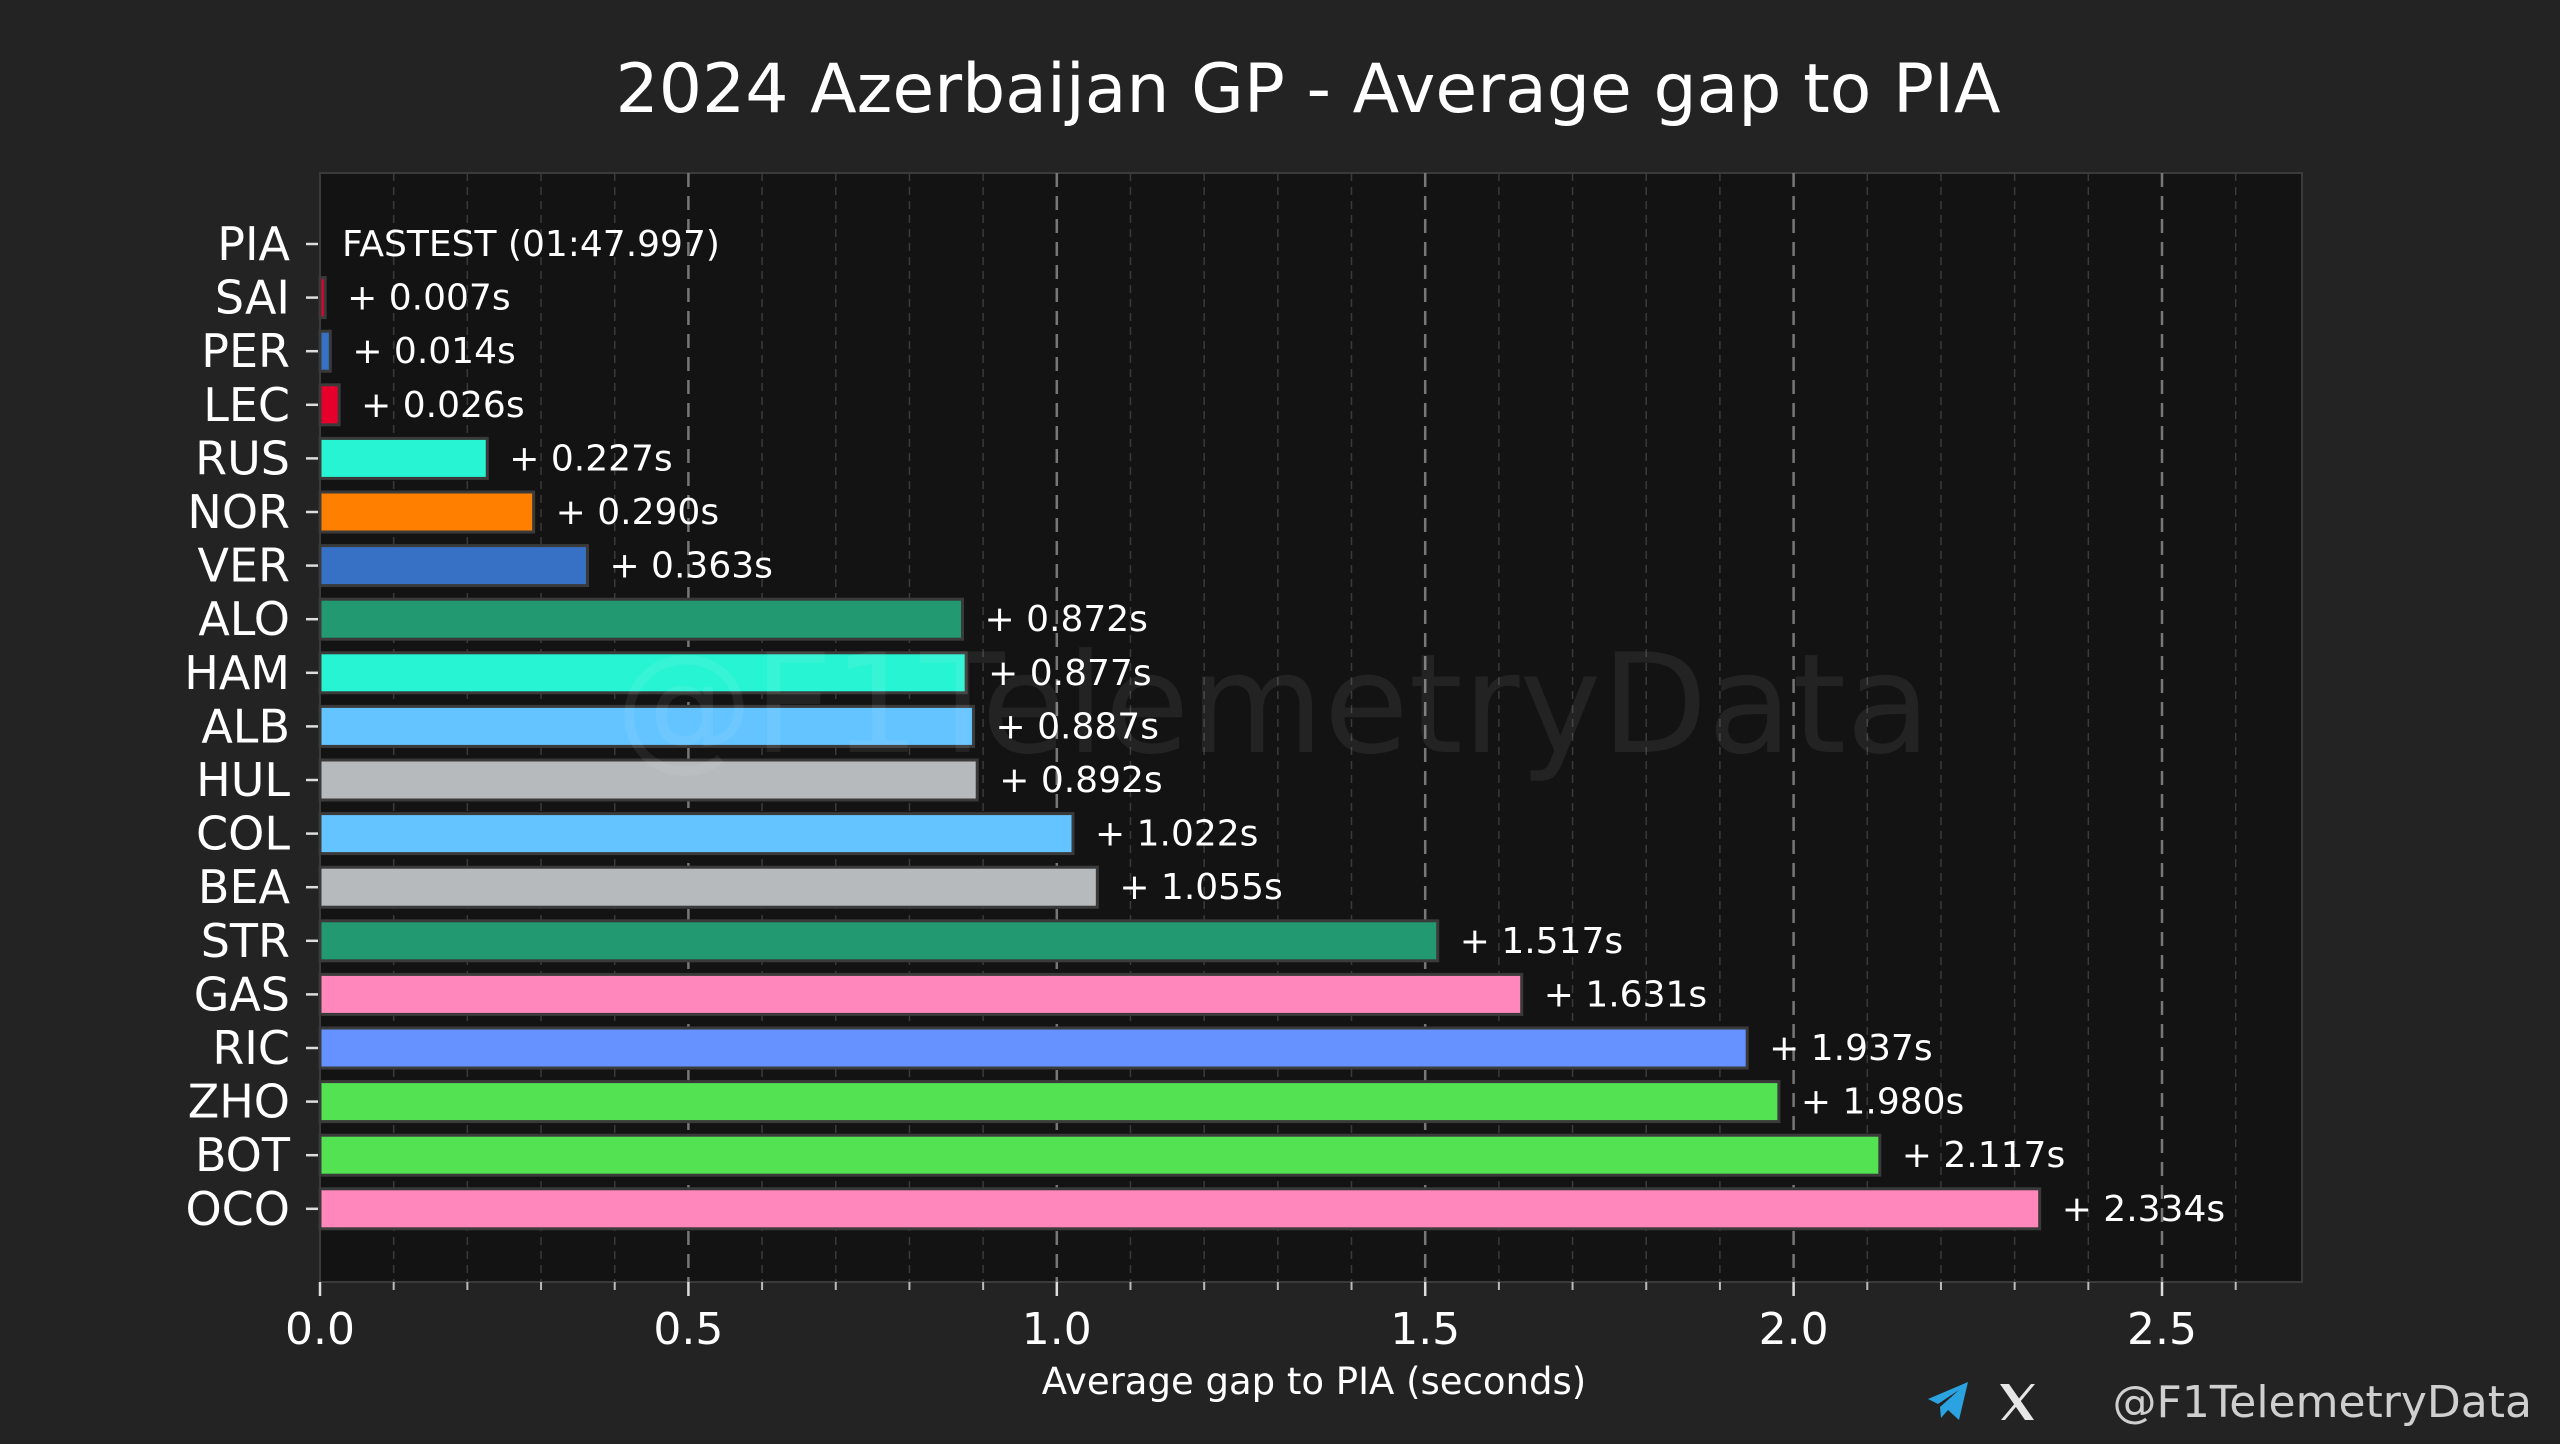 This screenshot has height=1444, width=2560. I want to click on y-tick-label: SAI, so click(252, 298).